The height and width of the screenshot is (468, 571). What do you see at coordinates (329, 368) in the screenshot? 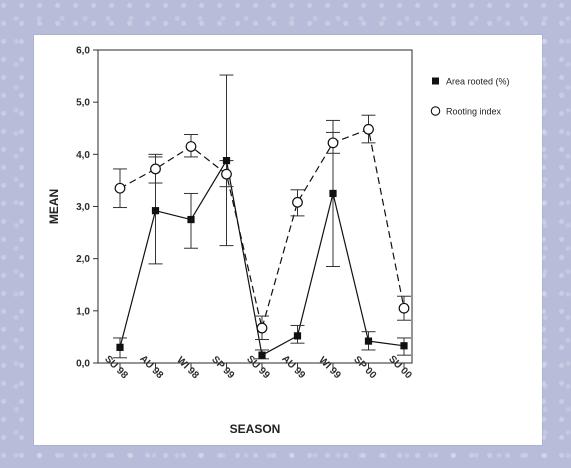
I see `x-tick-label: WI 99` at bounding box center [329, 368].